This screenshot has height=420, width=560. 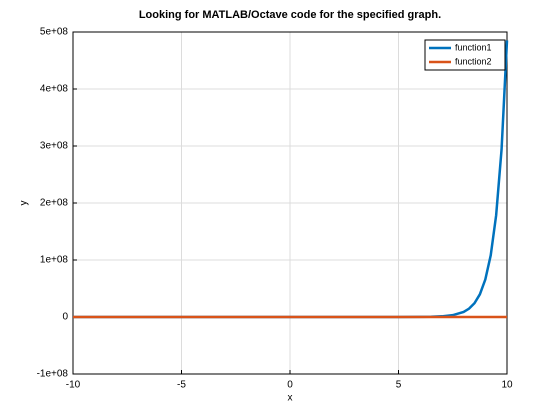 What do you see at coordinates (290, 398) in the screenshot?
I see `x-axis-label: x` at bounding box center [290, 398].